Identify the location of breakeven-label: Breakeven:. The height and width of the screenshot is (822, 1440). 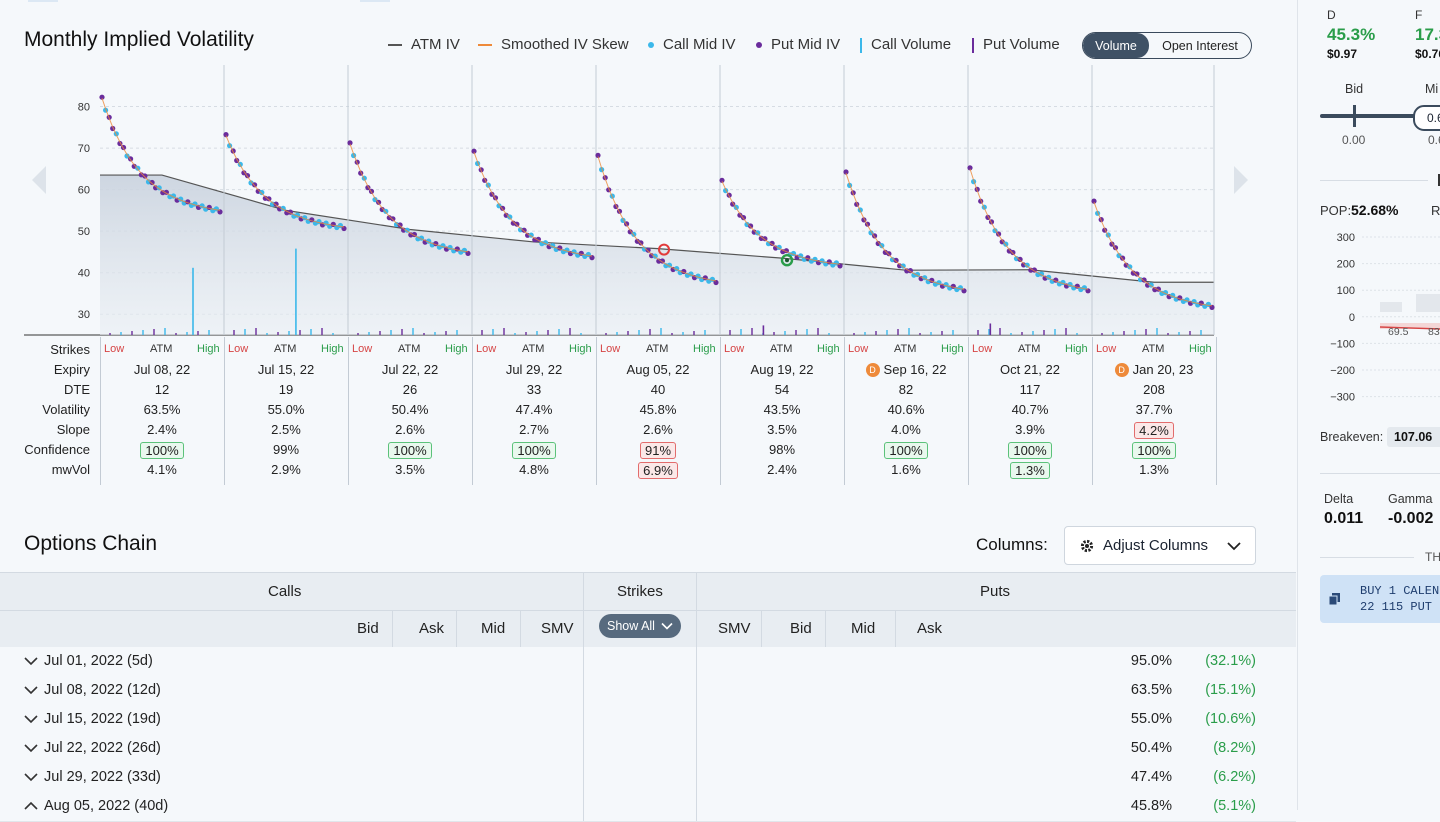
(1352, 437).